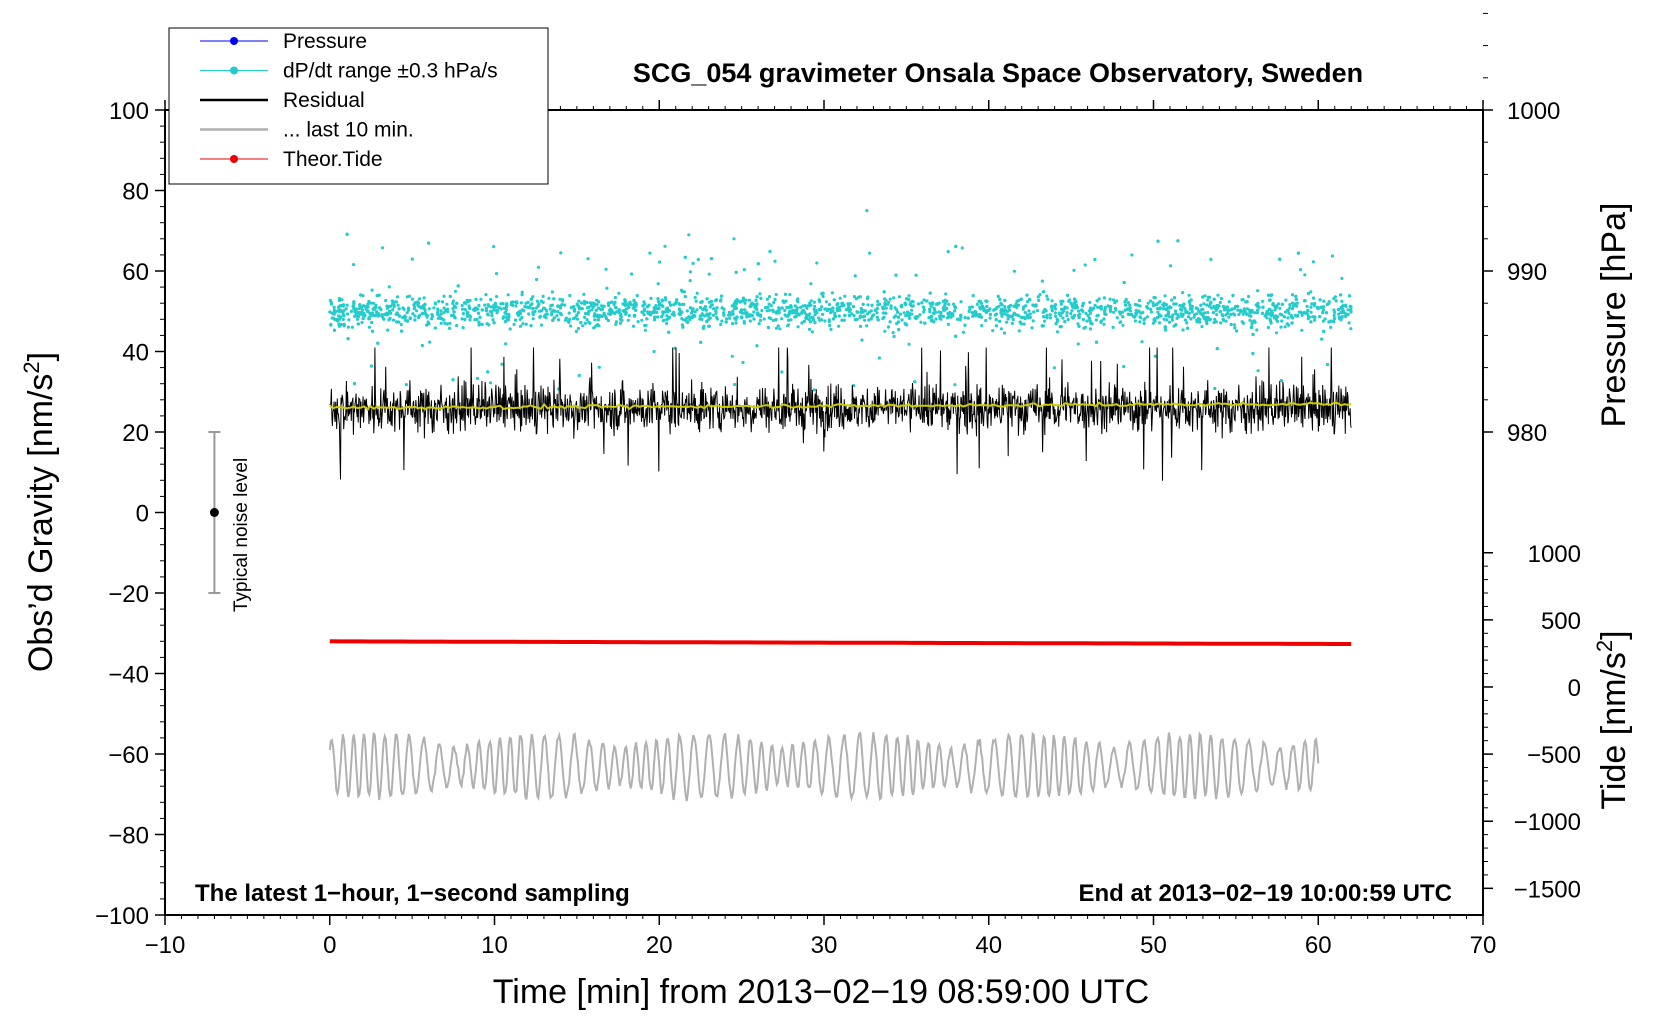 This screenshot has width=1660, height=1020. What do you see at coordinates (31, 367) in the screenshot?
I see `y-axis-title-left-sup: 2` at bounding box center [31, 367].